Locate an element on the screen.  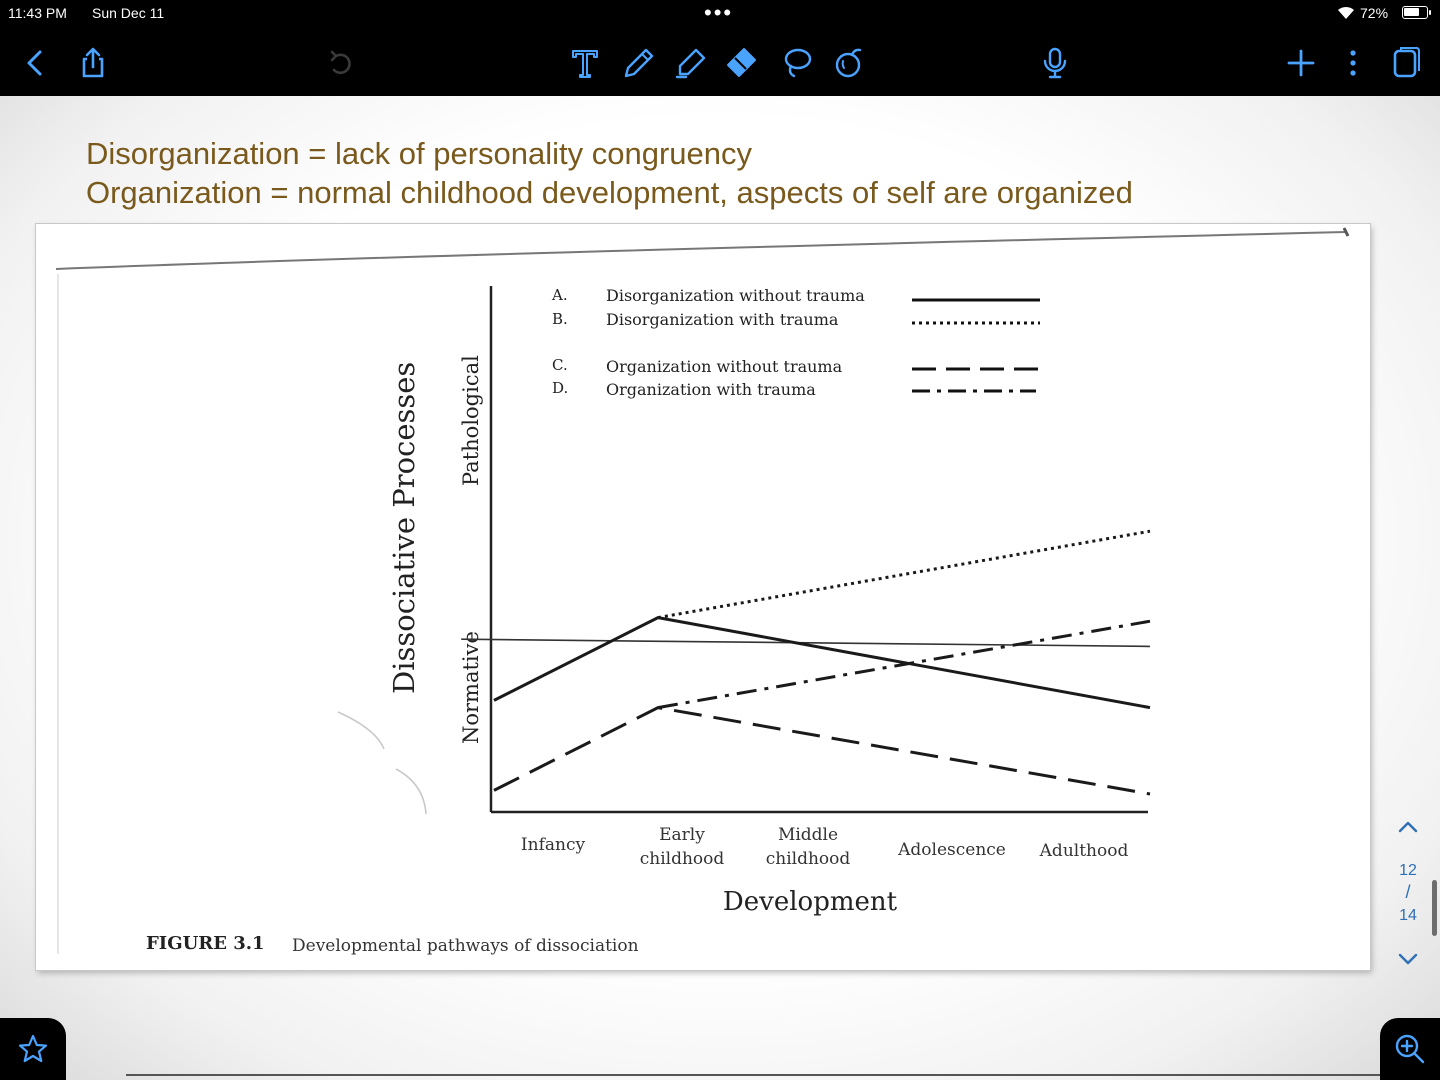
wifi-icon is located at coordinates (1346, 13).